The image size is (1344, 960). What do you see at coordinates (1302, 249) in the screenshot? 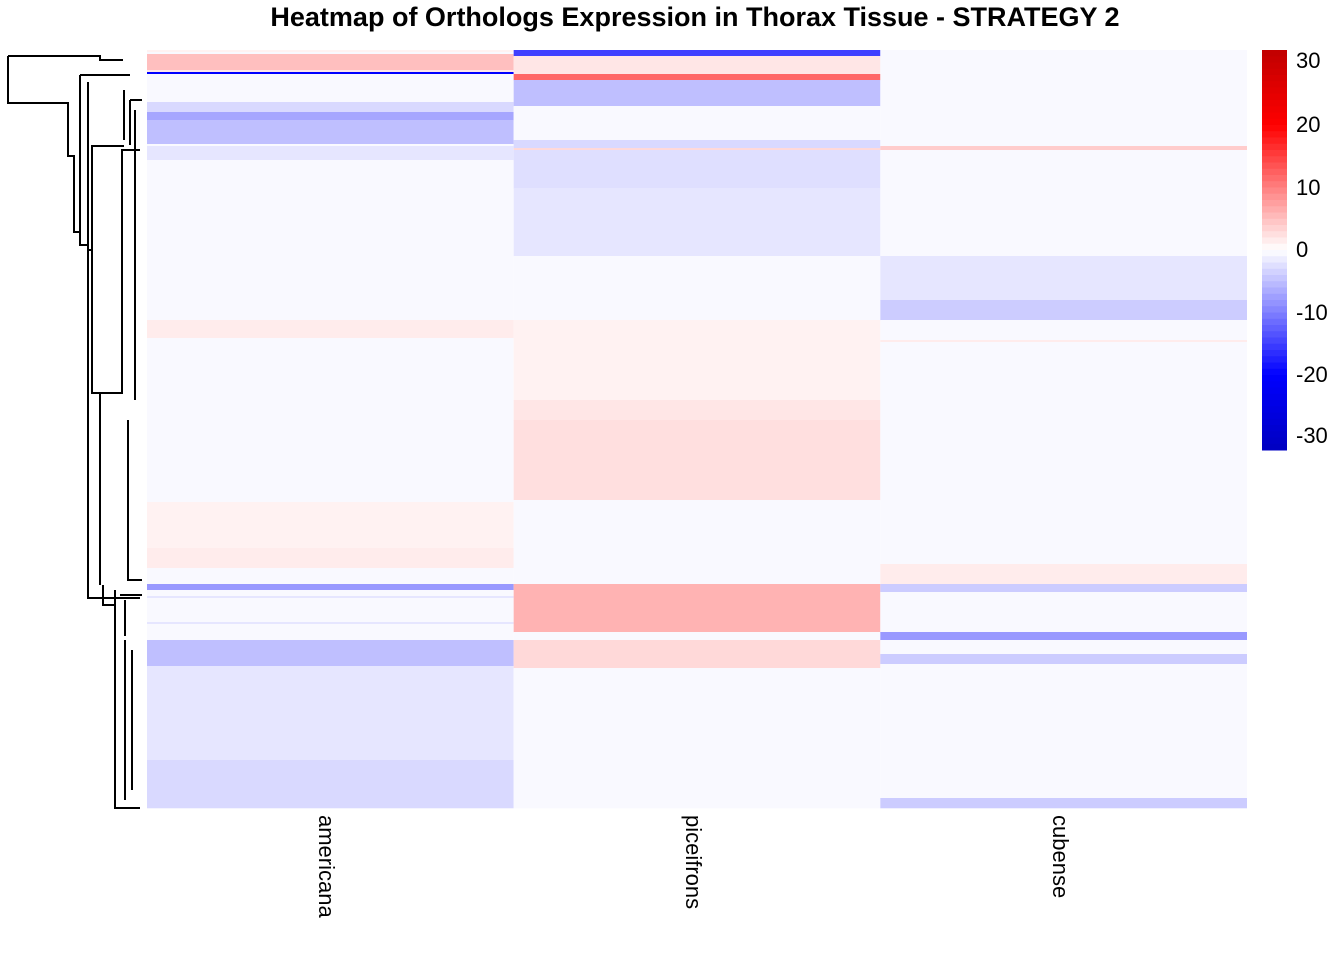
I see `legend-tick-label: 0` at bounding box center [1302, 249].